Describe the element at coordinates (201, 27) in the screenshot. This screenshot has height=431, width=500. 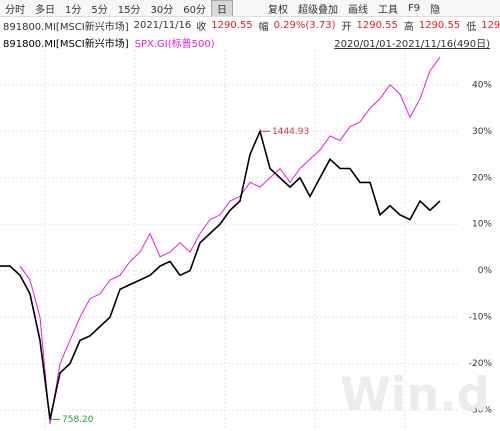
I see `field-label: 收` at that location.